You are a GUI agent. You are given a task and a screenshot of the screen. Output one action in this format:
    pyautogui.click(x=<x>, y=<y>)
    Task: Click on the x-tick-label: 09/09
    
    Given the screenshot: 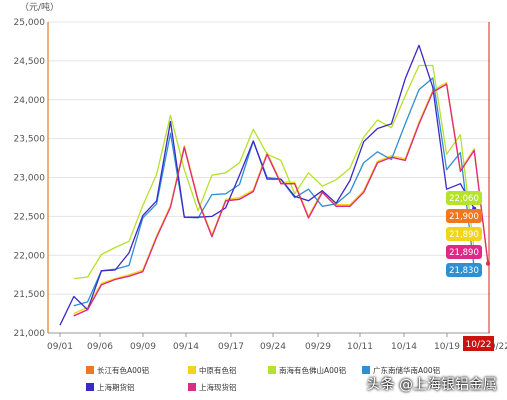 What is the action you would take?
    pyautogui.click(x=143, y=347)
    